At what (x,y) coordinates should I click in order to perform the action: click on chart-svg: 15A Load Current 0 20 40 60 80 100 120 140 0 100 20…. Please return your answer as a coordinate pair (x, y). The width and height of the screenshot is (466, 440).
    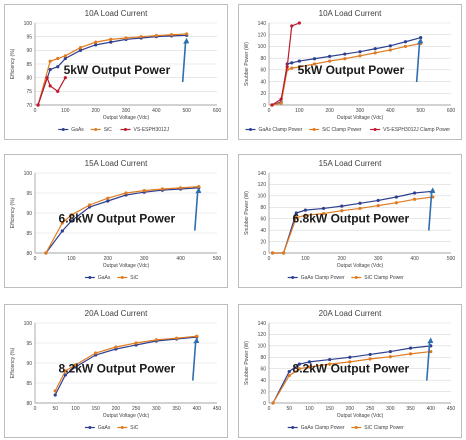
    Looking at the image, I should click on (349, 220).